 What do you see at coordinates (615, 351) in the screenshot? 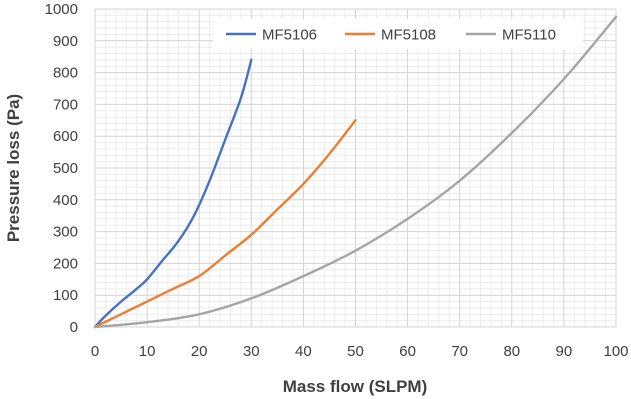
I see `x-tick-label: 100` at bounding box center [615, 351].